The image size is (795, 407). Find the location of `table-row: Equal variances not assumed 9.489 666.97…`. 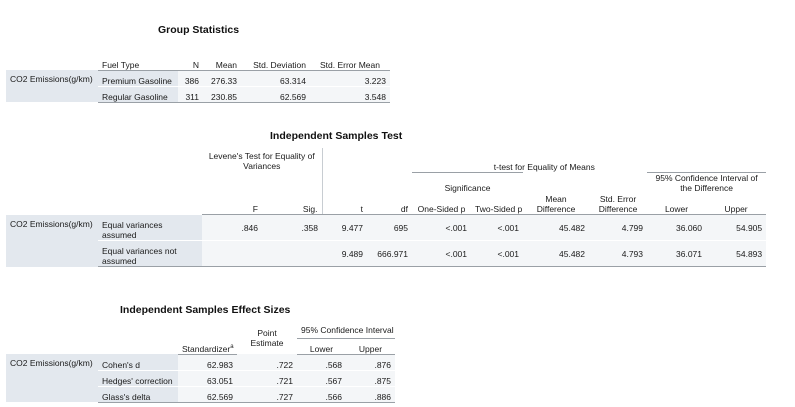

table-row: Equal variances not assumed 9.489 666.97… is located at coordinates (386, 253).